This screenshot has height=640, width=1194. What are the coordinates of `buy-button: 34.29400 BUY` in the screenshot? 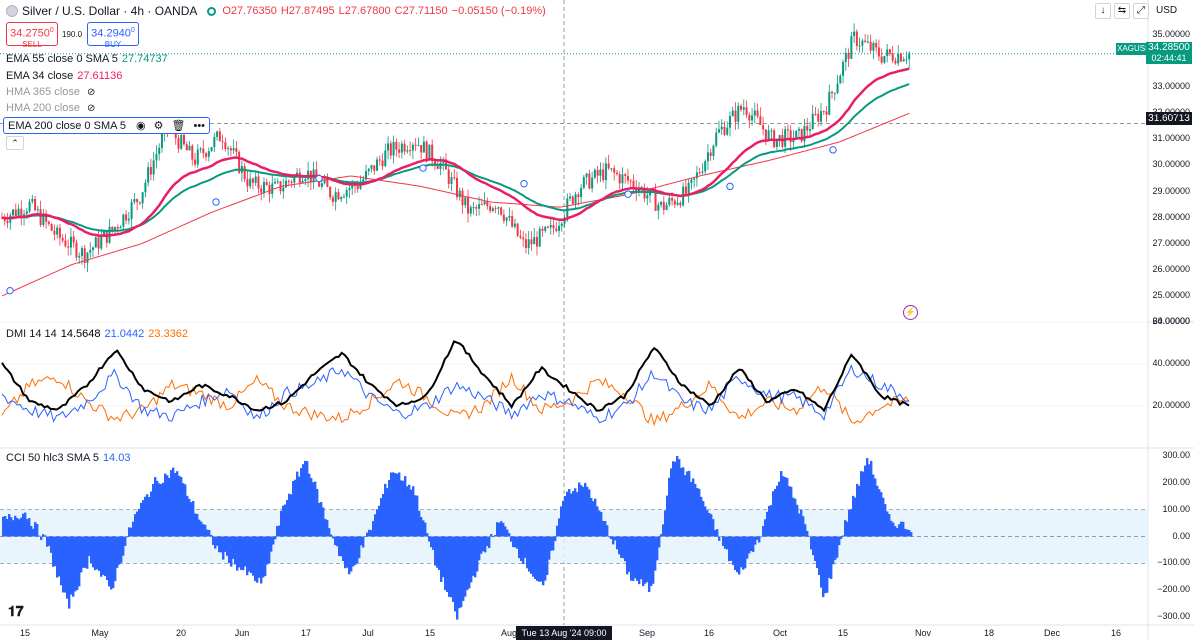 It's located at (113, 35).